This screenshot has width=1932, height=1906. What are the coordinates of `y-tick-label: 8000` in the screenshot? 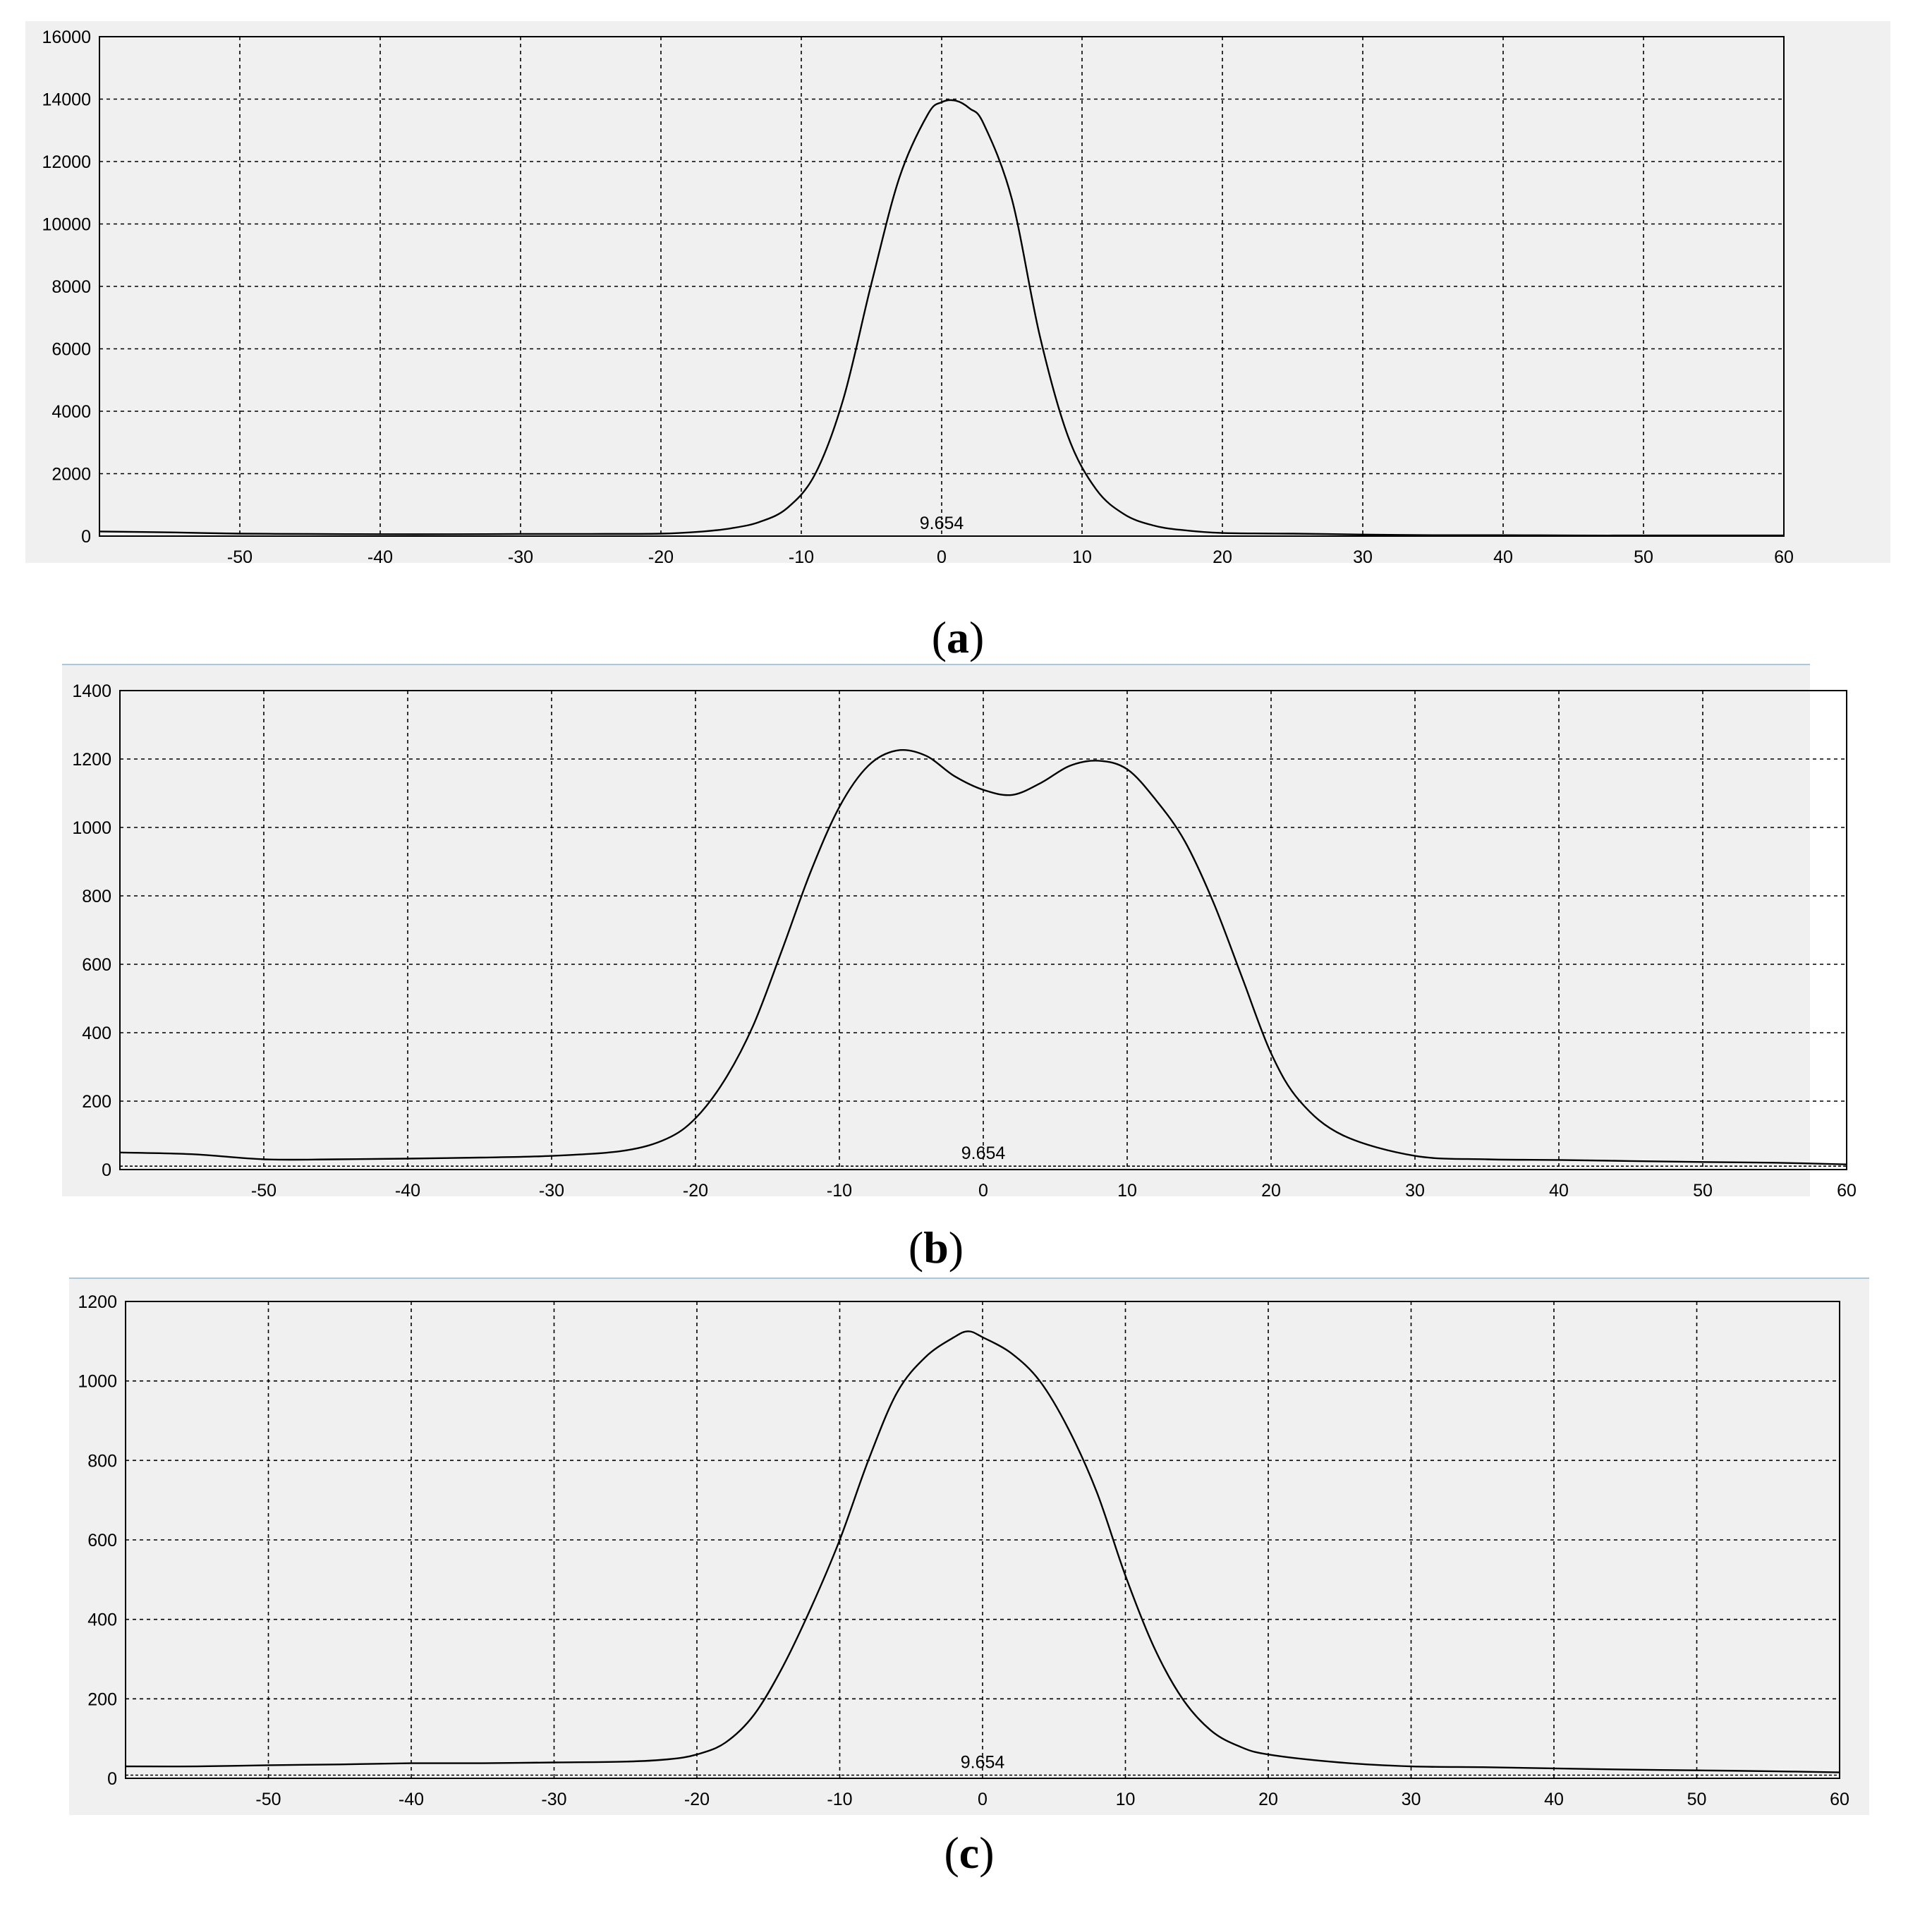 It's located at (71, 287).